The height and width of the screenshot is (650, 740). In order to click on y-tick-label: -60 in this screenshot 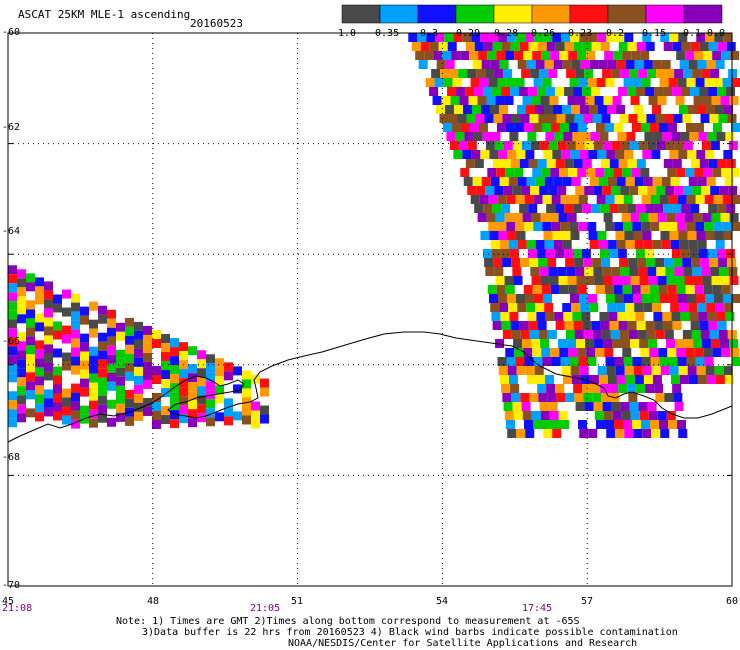, I will do `click(11, 32)`.